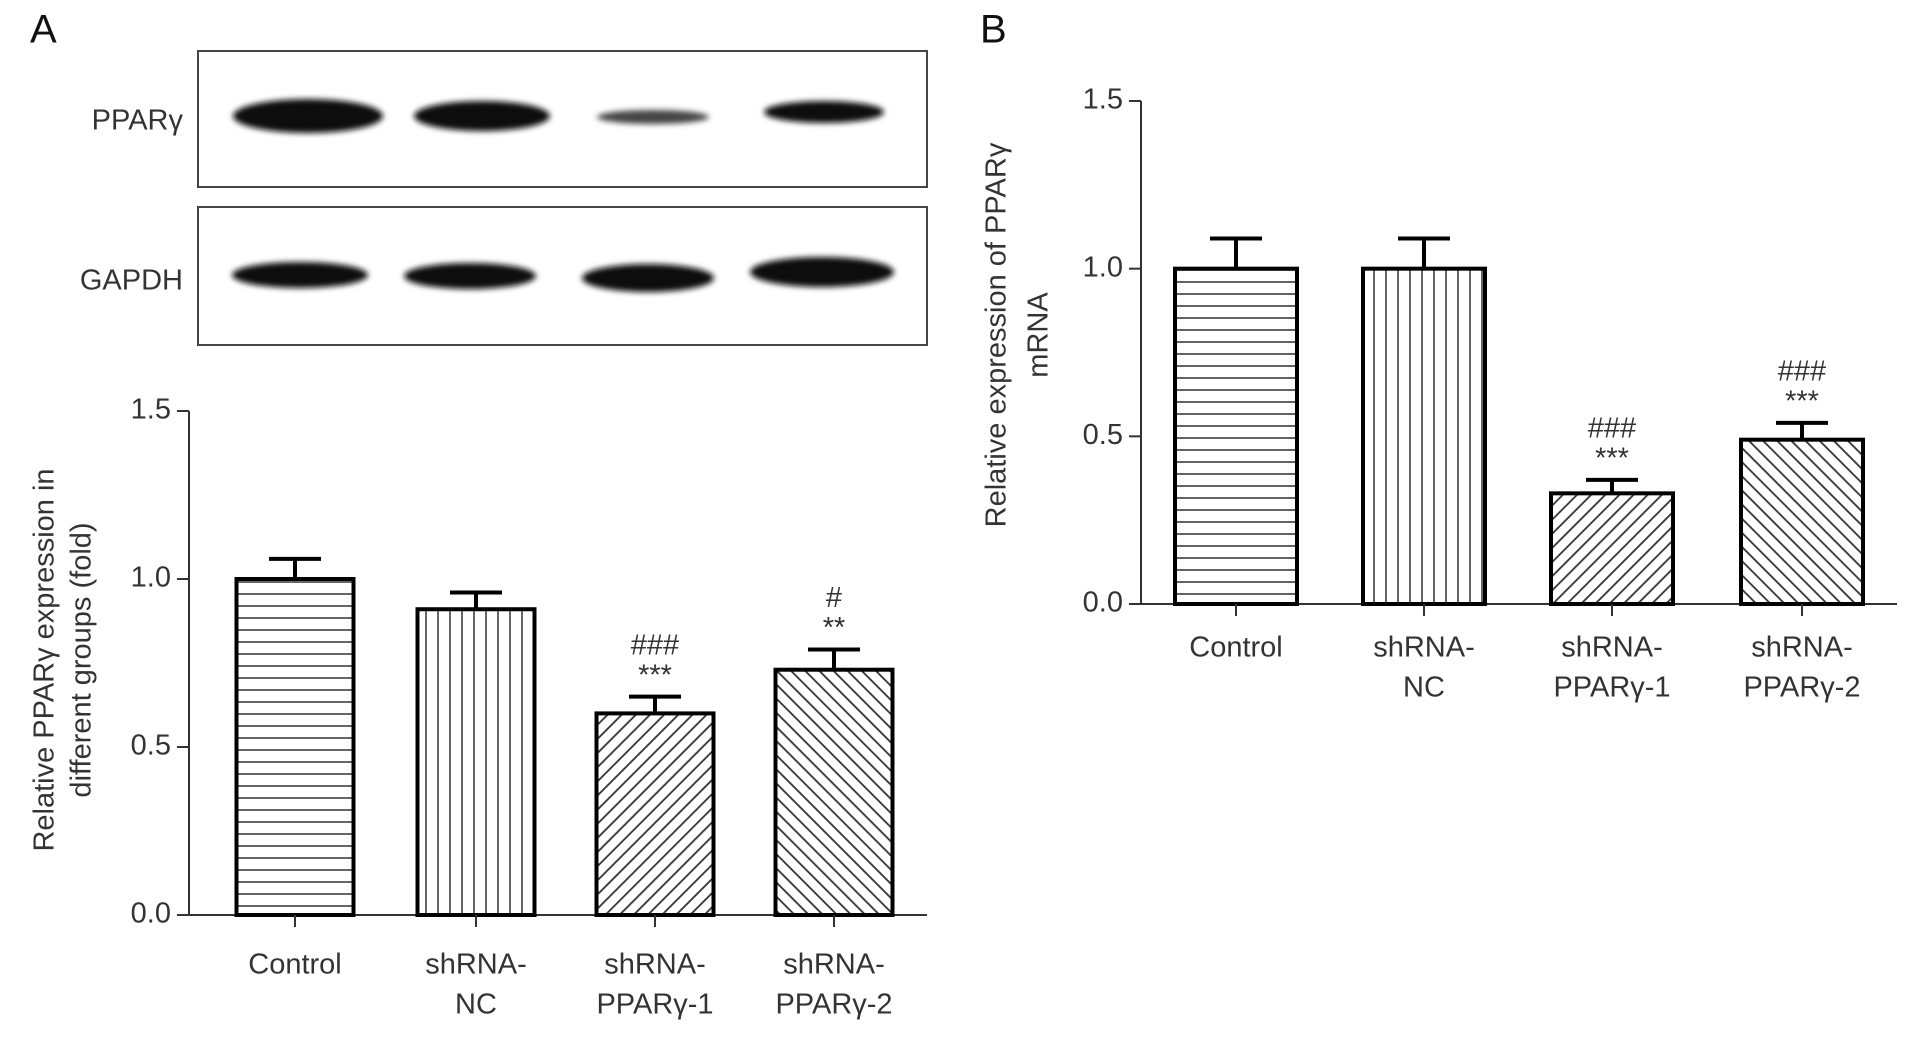 This screenshot has height=1038, width=1913. What do you see at coordinates (43, 30) in the screenshot?
I see `panel-label: A` at bounding box center [43, 30].